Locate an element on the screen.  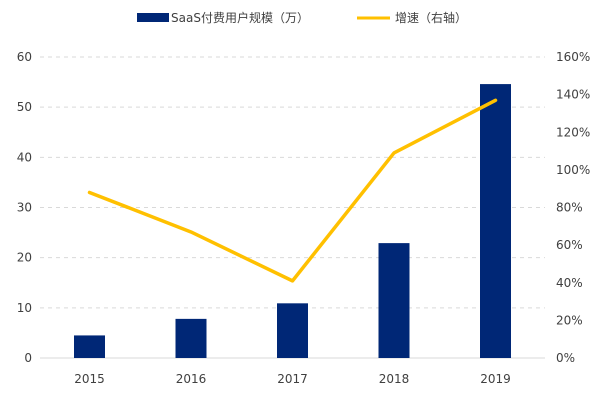
right-tick-label: 60% is located at coordinates (569, 245).